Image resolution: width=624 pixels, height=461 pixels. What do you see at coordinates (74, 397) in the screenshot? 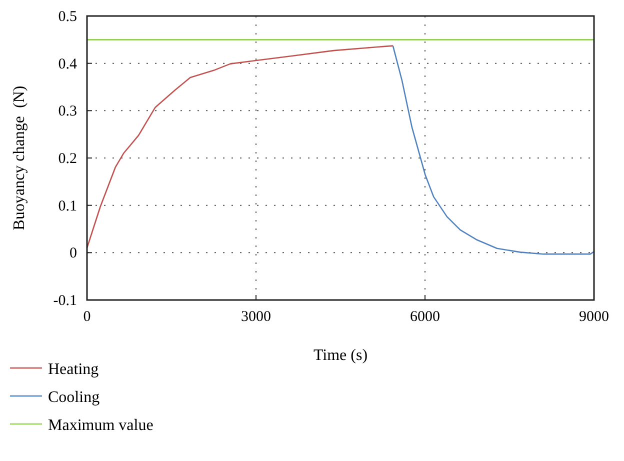
I see `legend-label: Cooling` at bounding box center [74, 397].